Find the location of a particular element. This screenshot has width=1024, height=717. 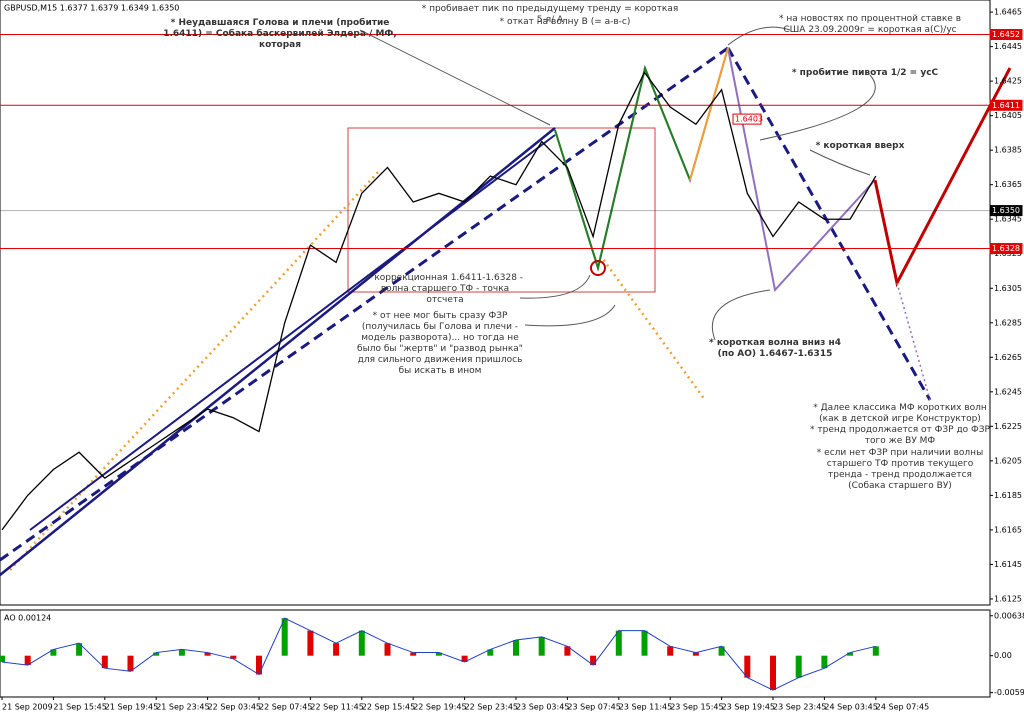

y-tick-label: 1.6145 is located at coordinates (1008, 564).